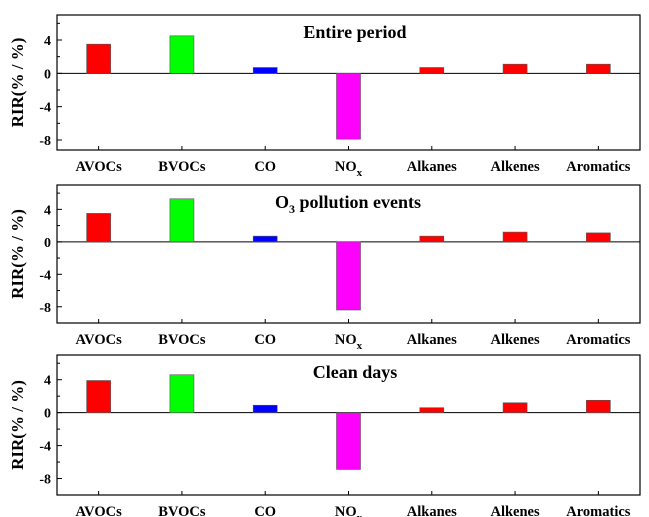  I want to click on panel-title: Clean days, so click(355, 372).